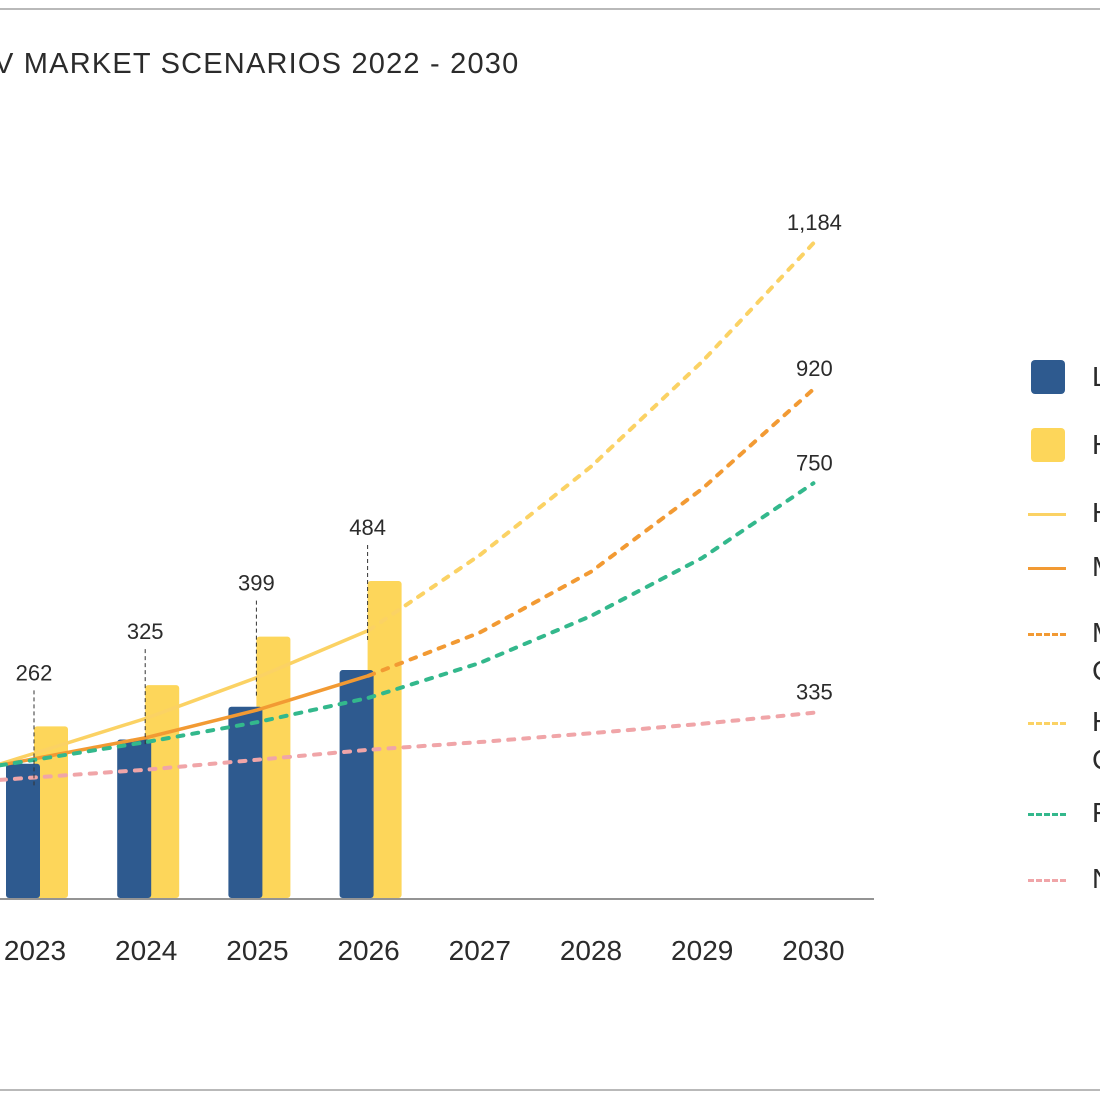 This screenshot has width=1100, height=1100. What do you see at coordinates (35, 950) in the screenshot?
I see `x-tick-label: 2023` at bounding box center [35, 950].